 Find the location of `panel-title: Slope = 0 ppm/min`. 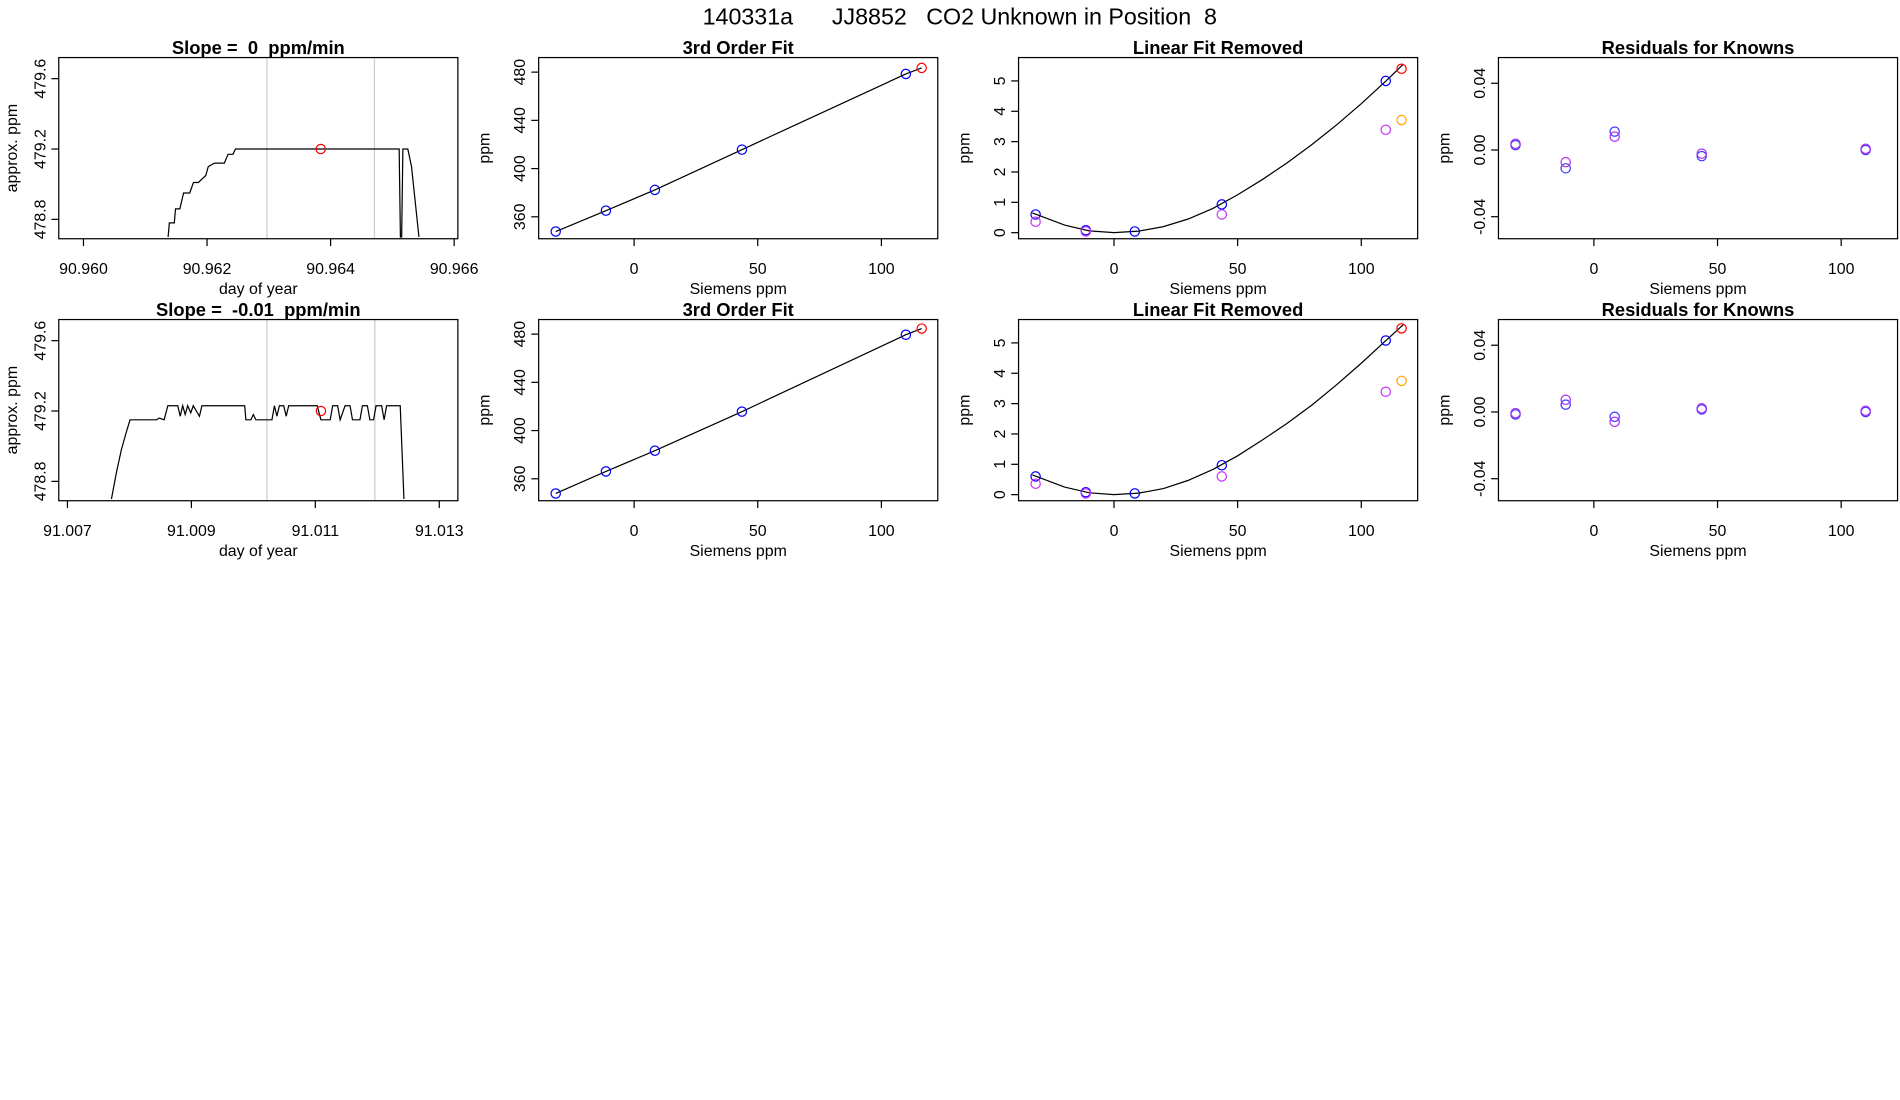

panel-title: Slope = 0 ppm/min is located at coordinates (258, 47).